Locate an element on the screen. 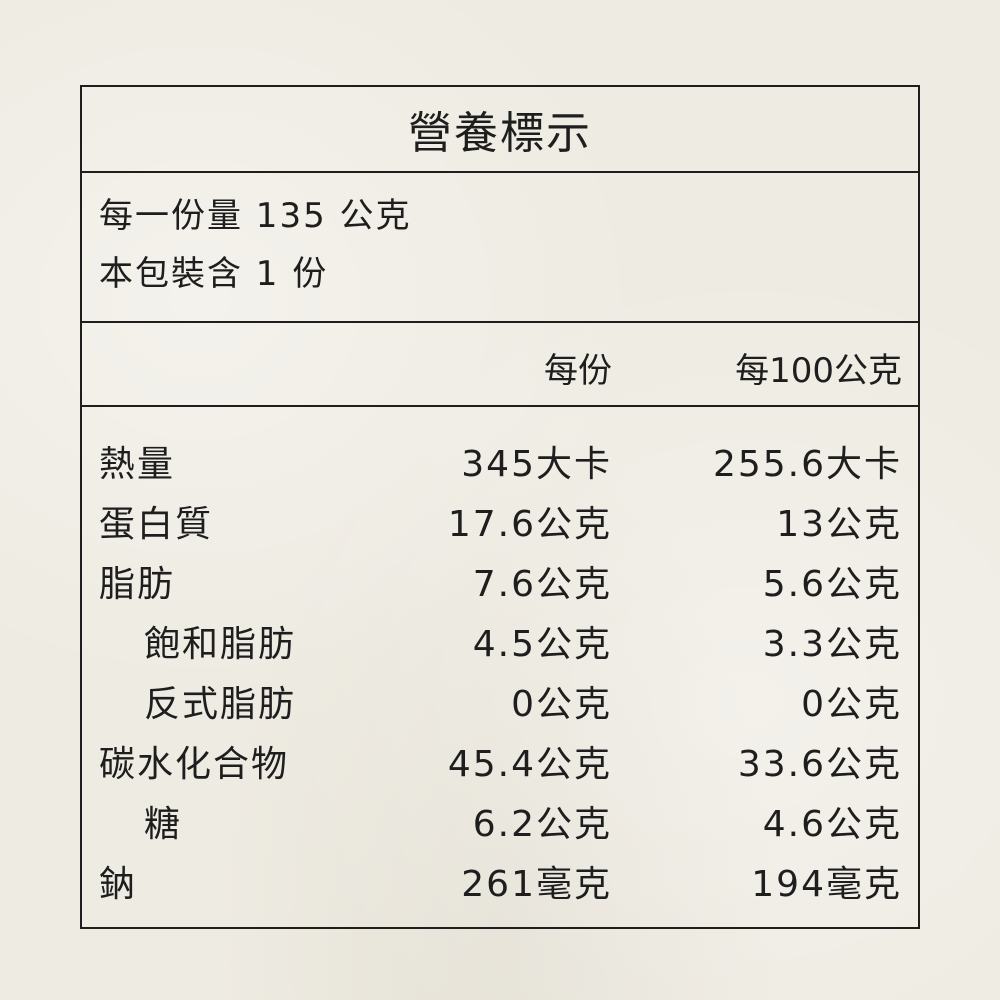  nutrient-label: 脂肪 is located at coordinates (137, 584).